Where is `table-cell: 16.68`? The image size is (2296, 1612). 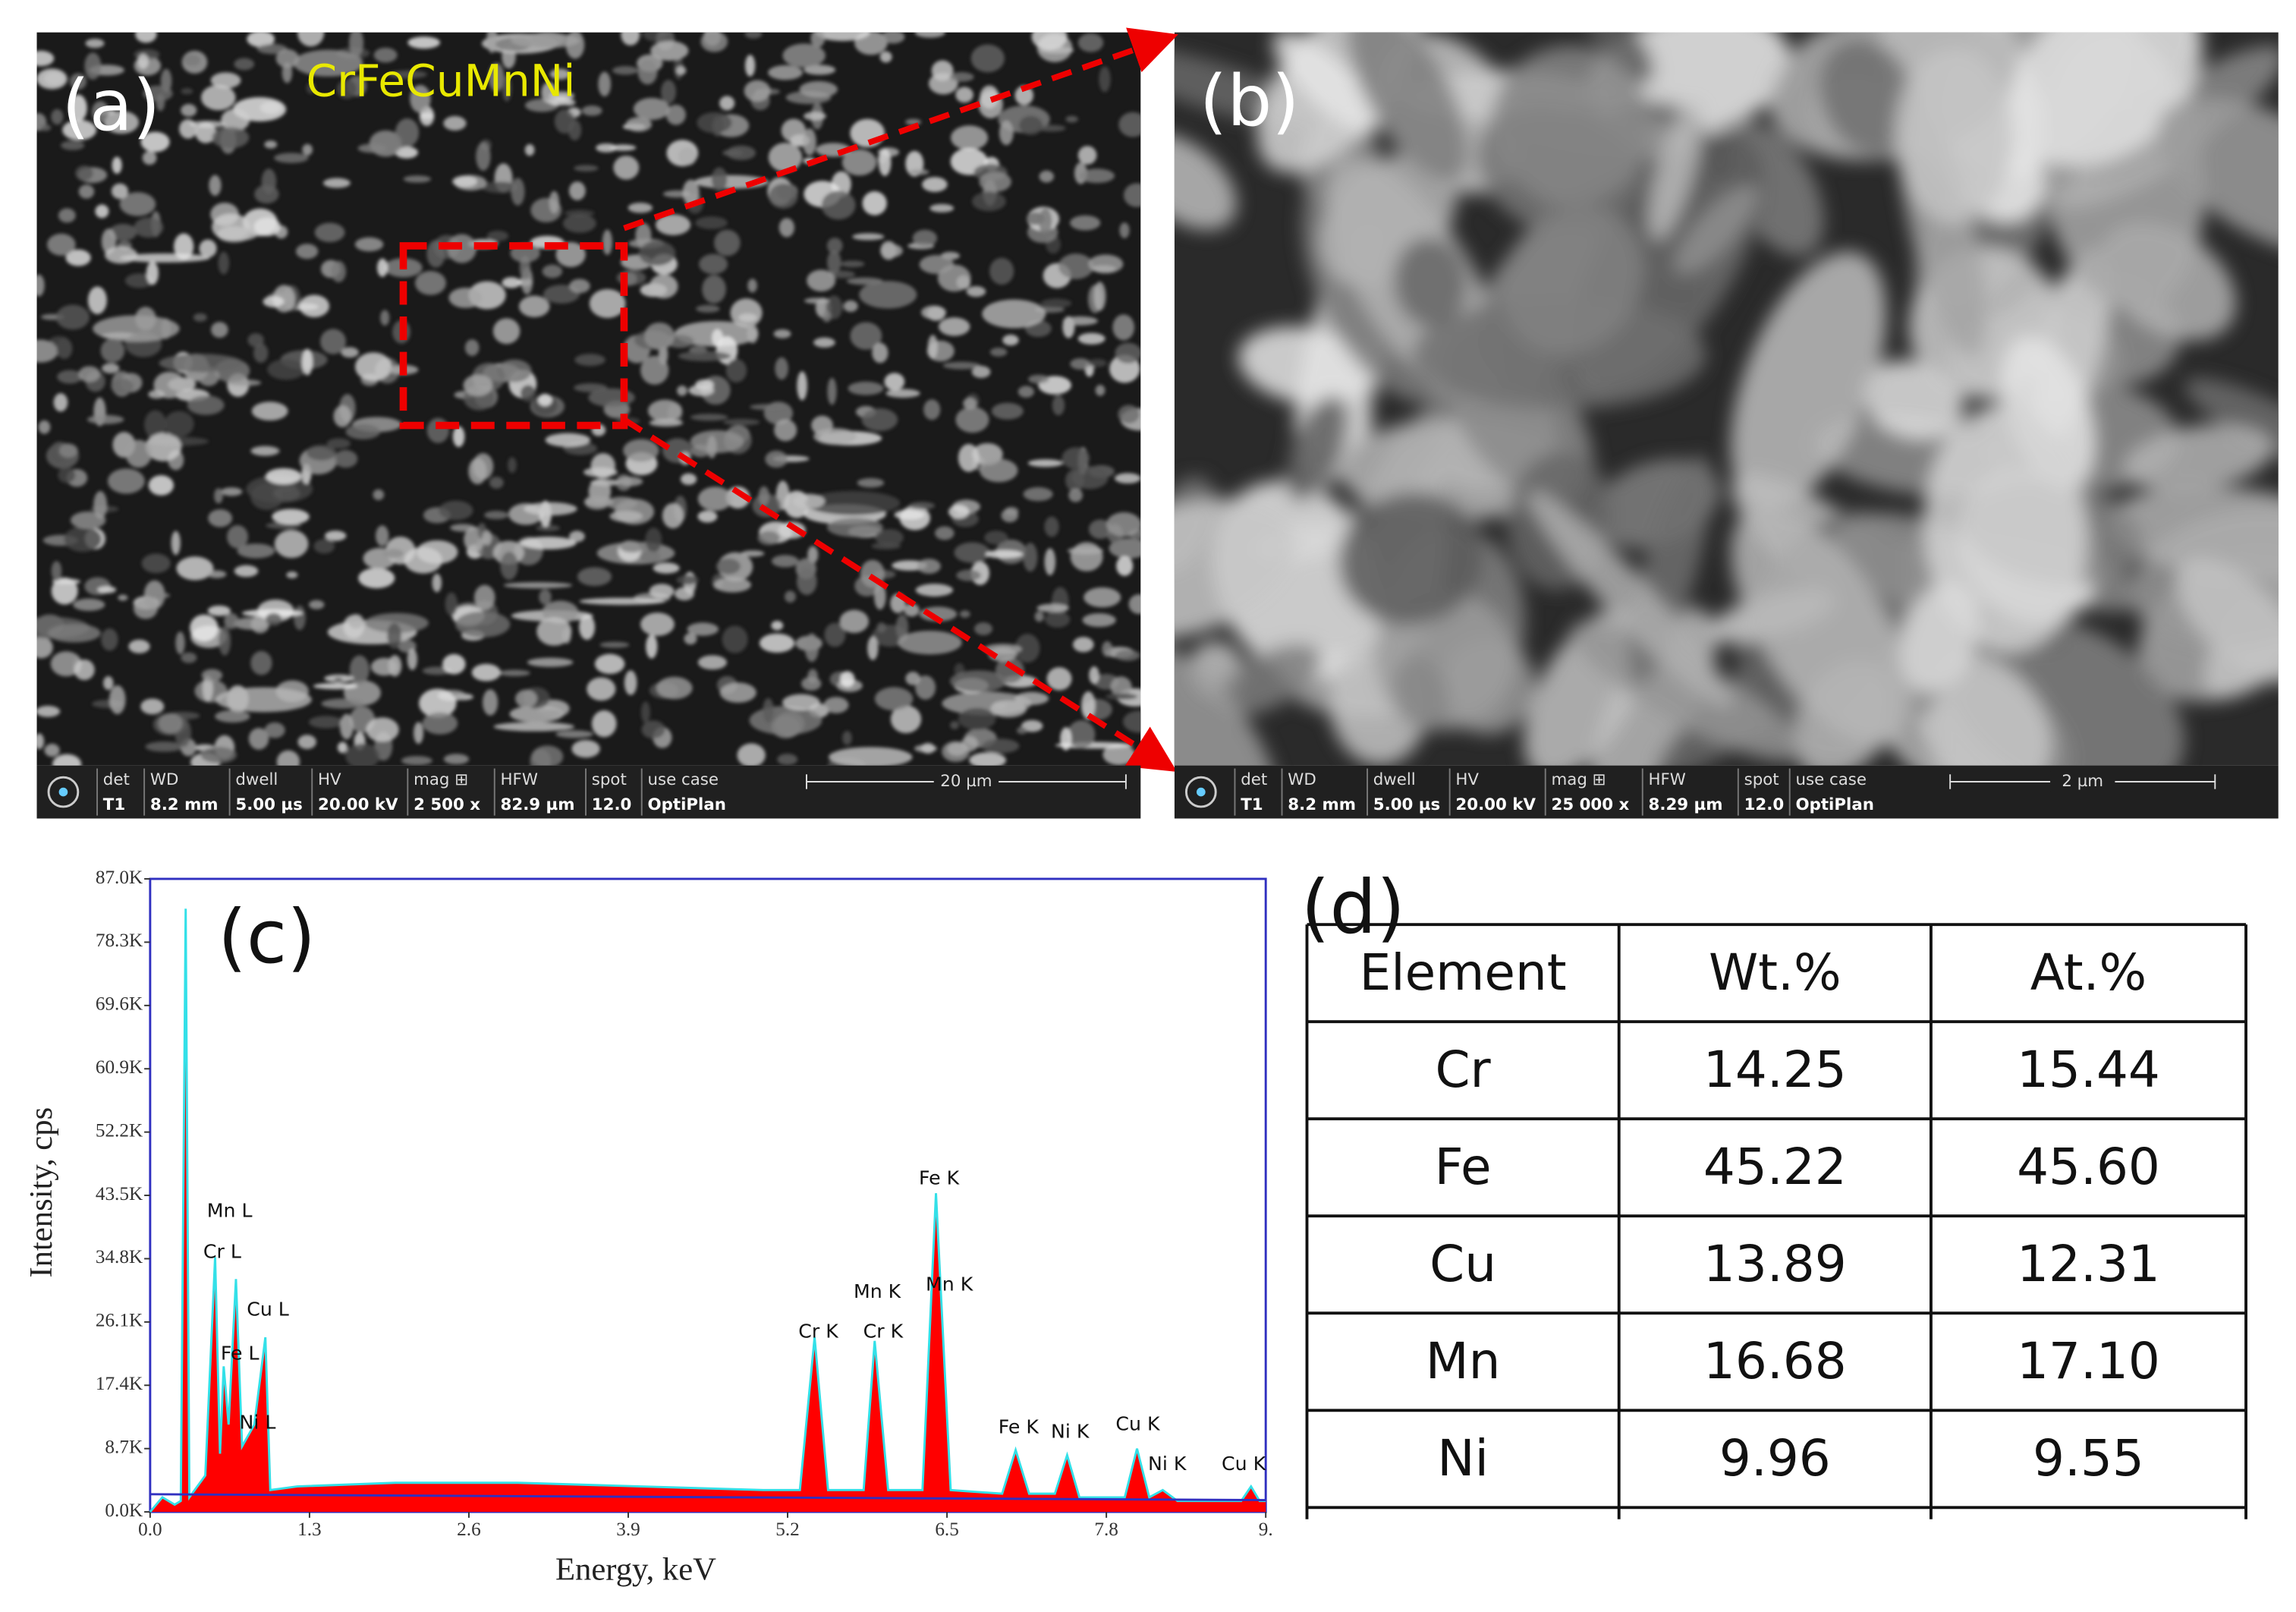
table-cell: 16.68 is located at coordinates (1775, 1361).